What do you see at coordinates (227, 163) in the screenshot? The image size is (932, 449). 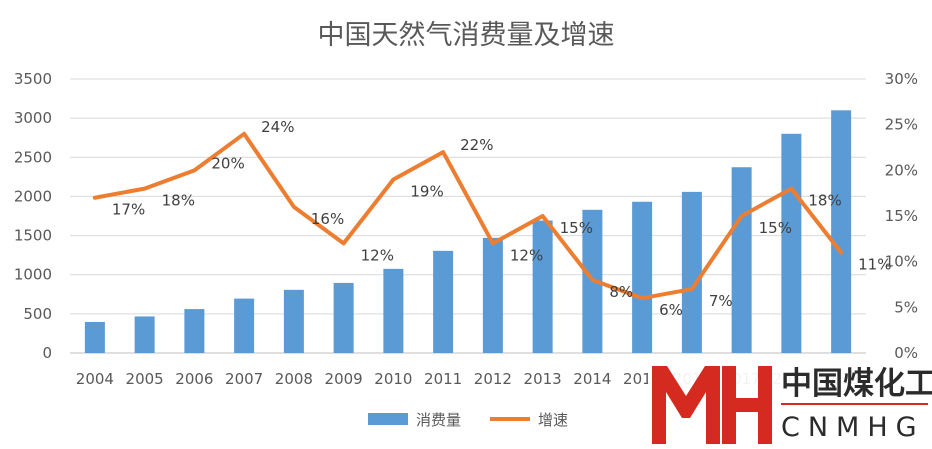 I see `line-data-label: 20%` at bounding box center [227, 163].